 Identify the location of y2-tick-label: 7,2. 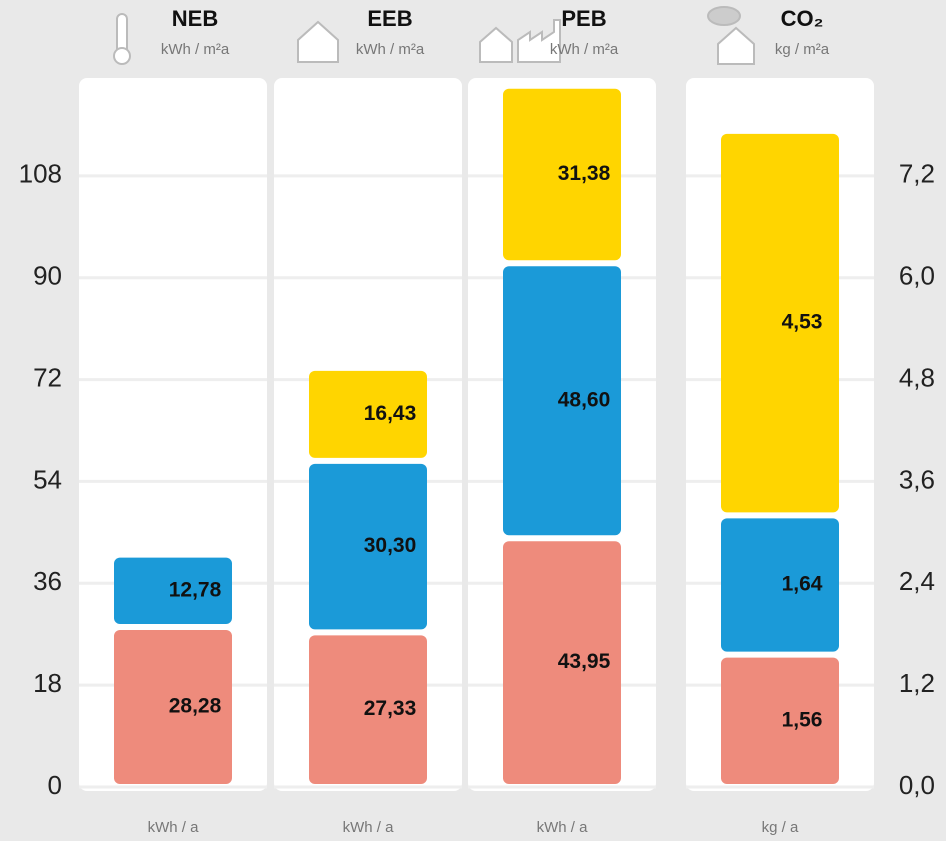
(917, 174).